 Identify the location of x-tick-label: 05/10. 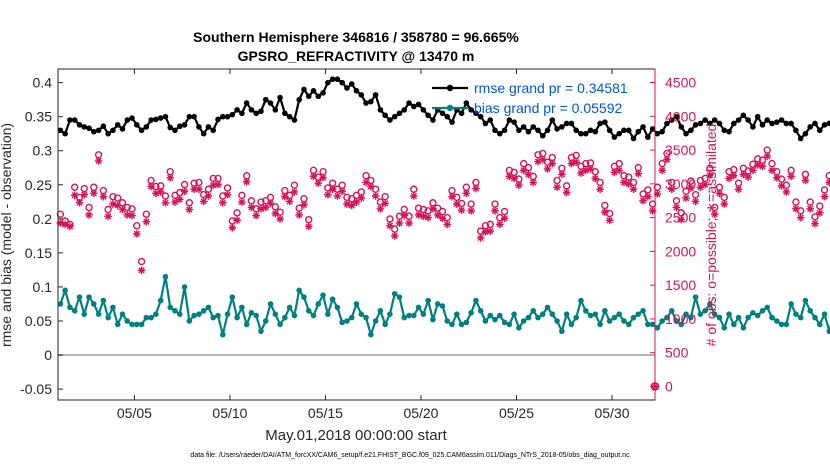
(229, 413).